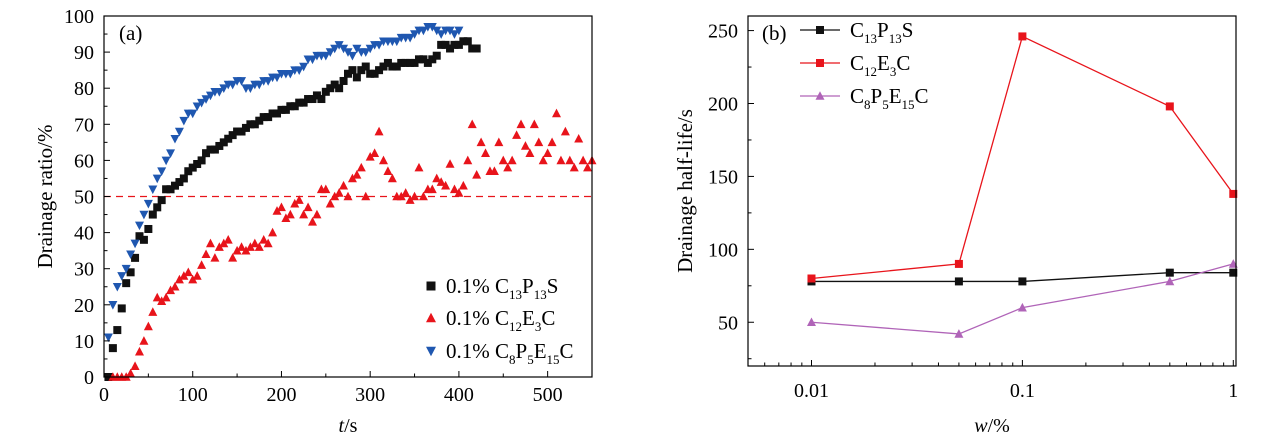 The image size is (1269, 443). What do you see at coordinates (1233, 391) in the screenshot?
I see `x-tick-label: 1` at bounding box center [1233, 391].